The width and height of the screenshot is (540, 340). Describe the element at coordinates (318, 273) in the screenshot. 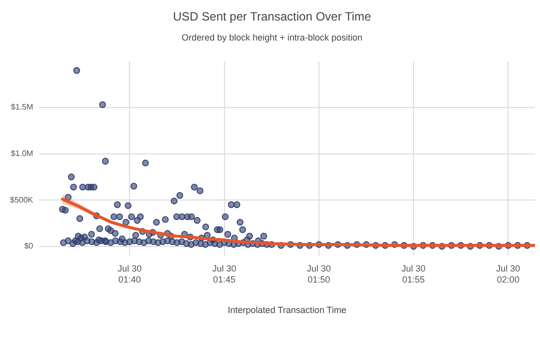

I see `x-tick-label: Jul 30 01:50` at that location.